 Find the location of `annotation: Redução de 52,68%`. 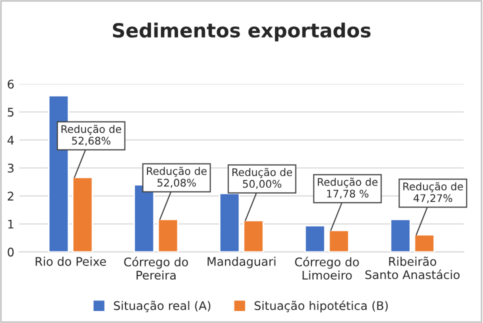

annotation: Redução de 52,68% is located at coordinates (92, 135).